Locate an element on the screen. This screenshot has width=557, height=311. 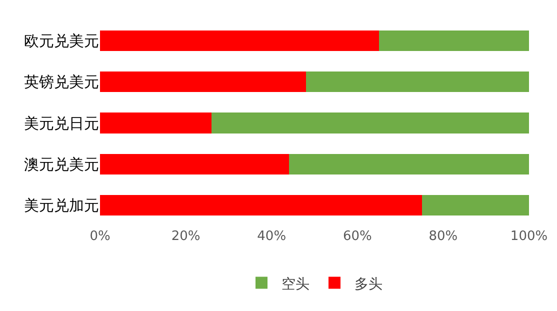
y-tick-label: 英镑兑美元 is located at coordinates (61, 82).